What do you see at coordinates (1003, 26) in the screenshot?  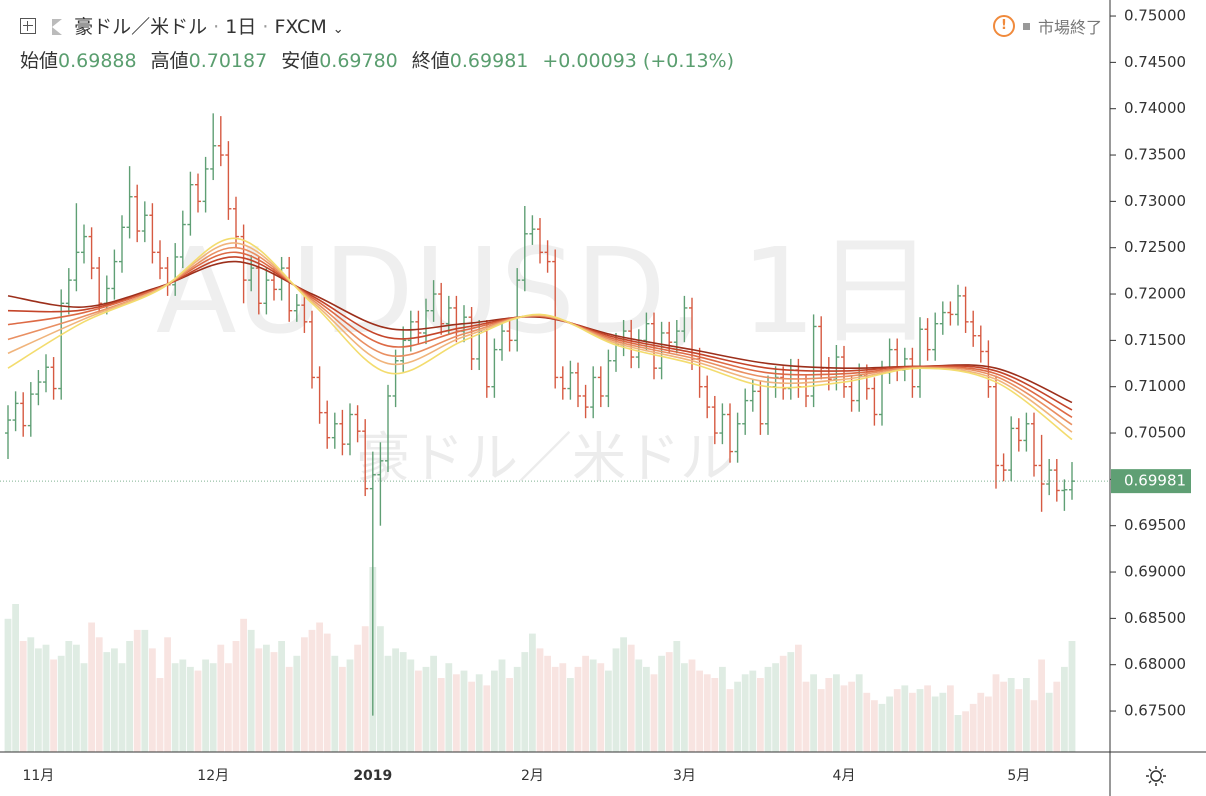 I see `alert-icon: !` at bounding box center [1003, 26].